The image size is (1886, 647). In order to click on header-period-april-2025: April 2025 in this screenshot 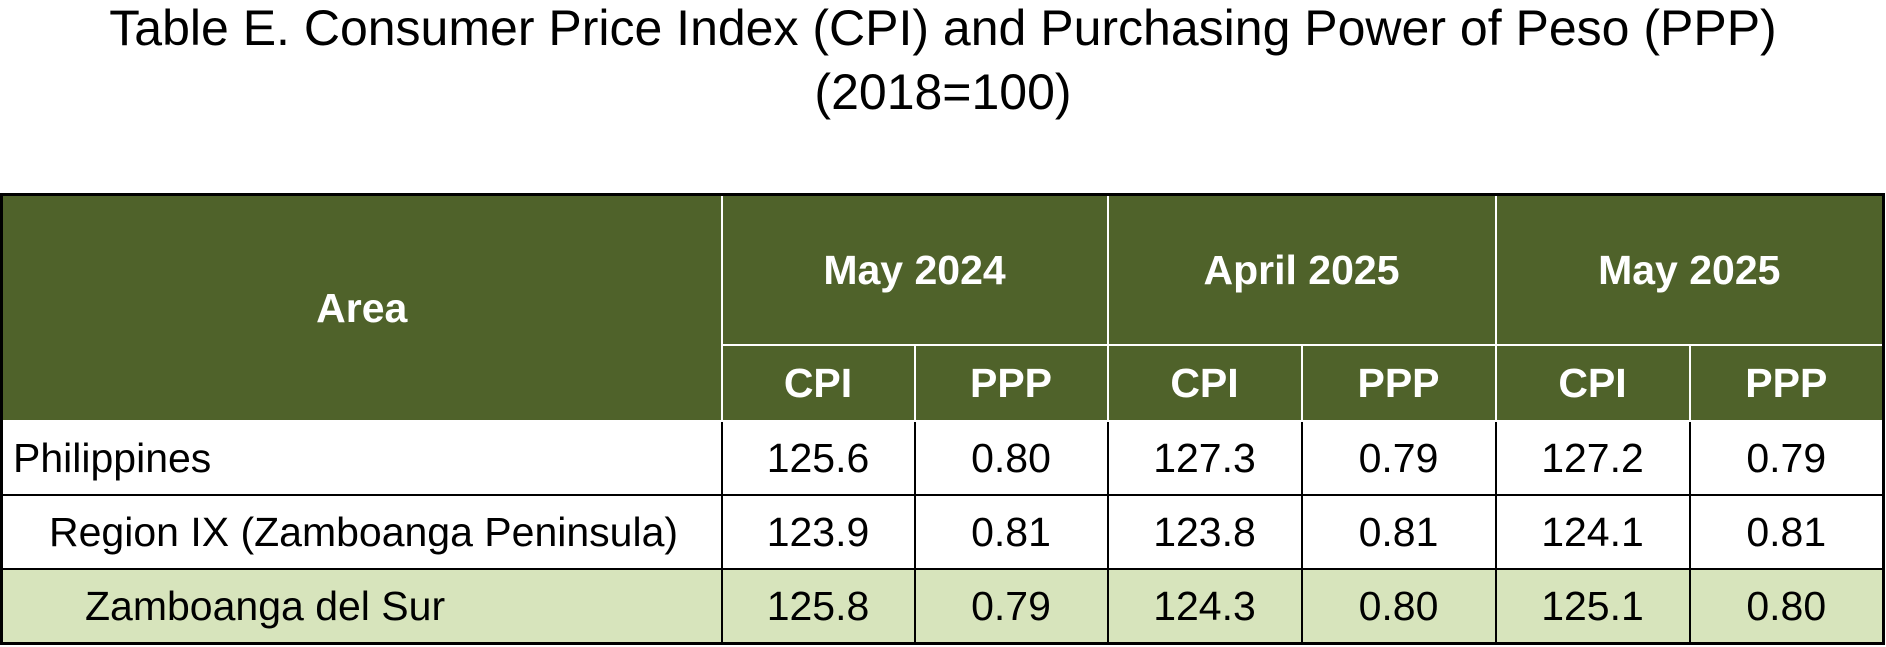, I will do `click(1301, 269)`.